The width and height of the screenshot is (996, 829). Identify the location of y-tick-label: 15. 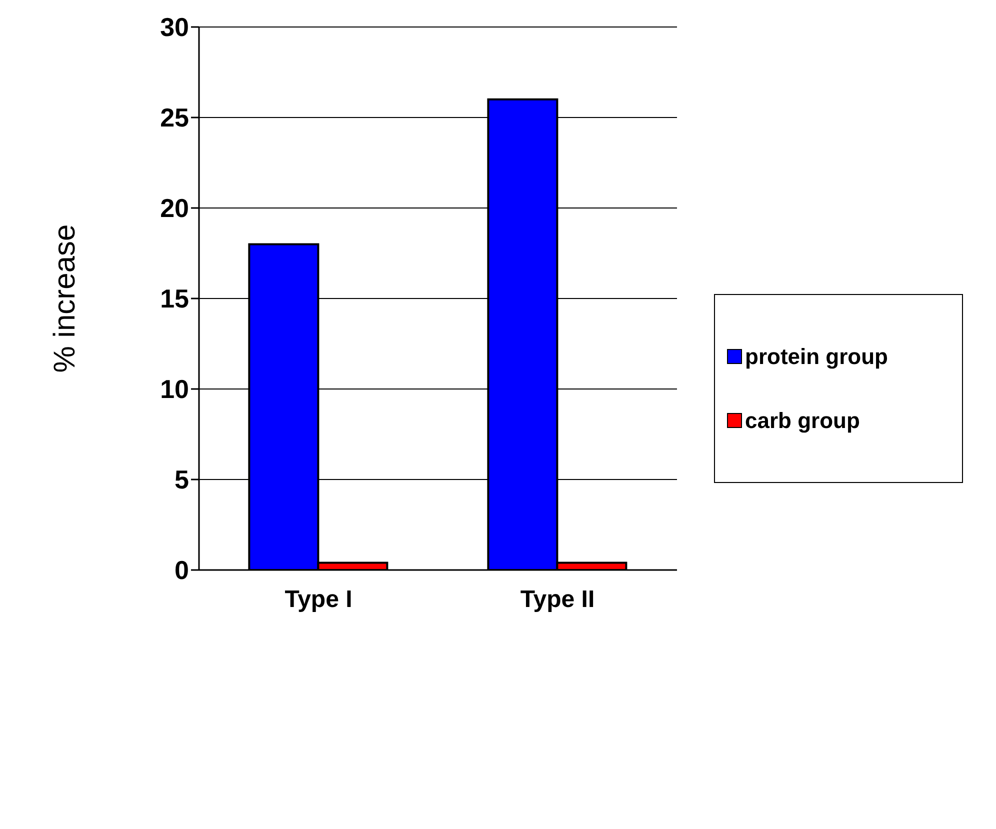
(174, 299).